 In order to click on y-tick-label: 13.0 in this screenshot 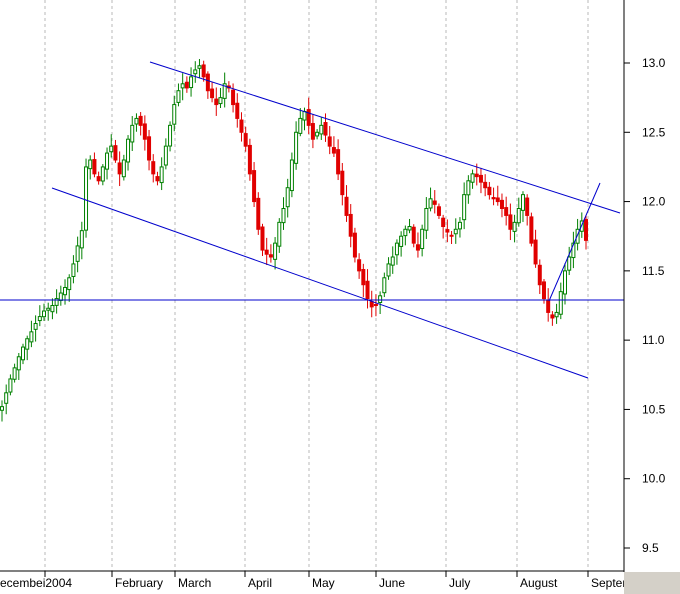, I will do `click(654, 63)`.